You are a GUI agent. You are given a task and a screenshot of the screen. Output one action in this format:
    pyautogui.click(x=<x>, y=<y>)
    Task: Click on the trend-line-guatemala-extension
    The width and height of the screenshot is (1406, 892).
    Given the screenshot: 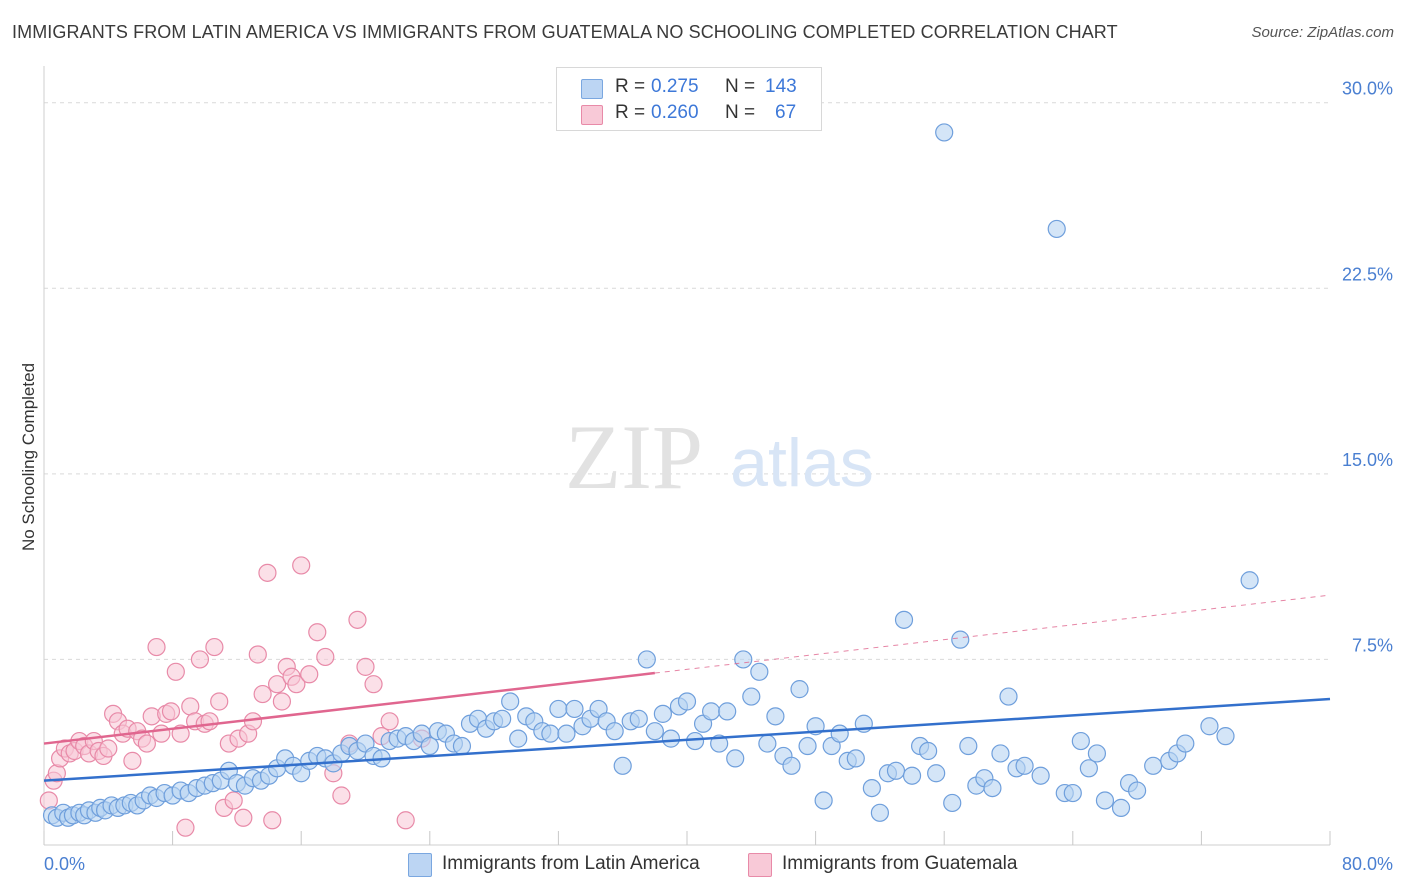 What is the action you would take?
    pyautogui.click(x=992, y=634)
    